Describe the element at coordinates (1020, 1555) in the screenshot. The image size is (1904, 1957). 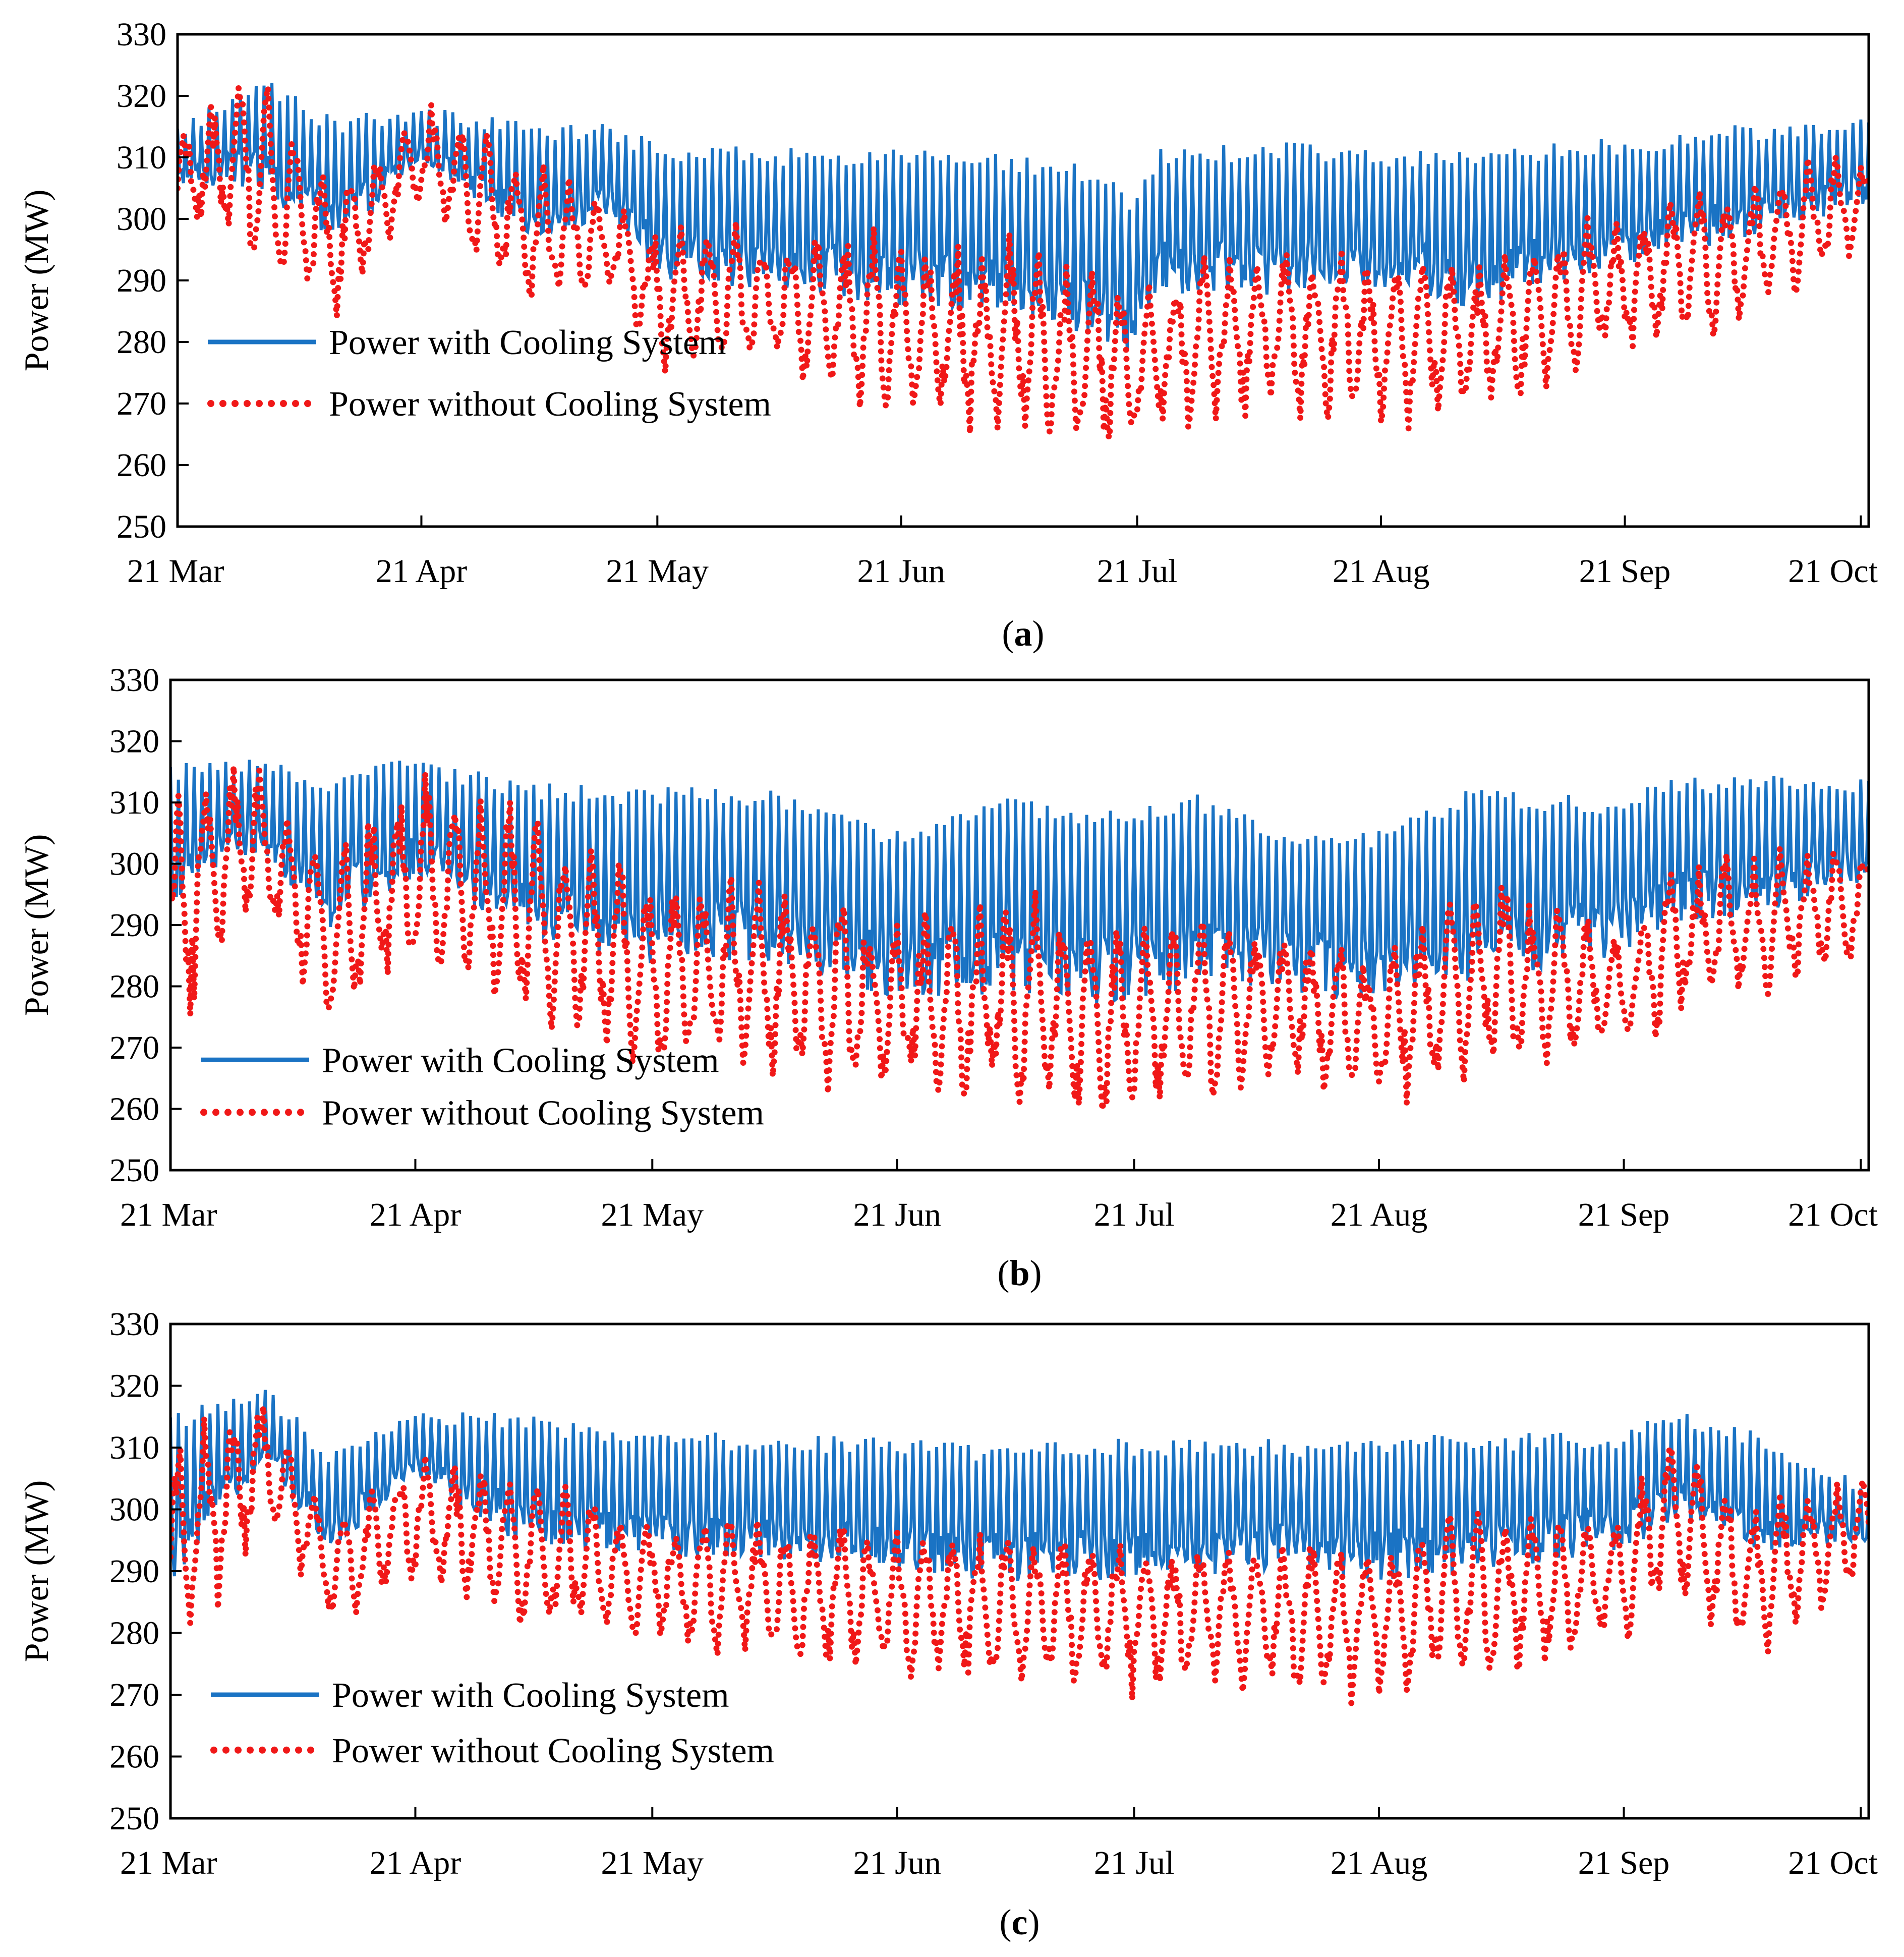
I see `series-without-cooling-line` at that location.